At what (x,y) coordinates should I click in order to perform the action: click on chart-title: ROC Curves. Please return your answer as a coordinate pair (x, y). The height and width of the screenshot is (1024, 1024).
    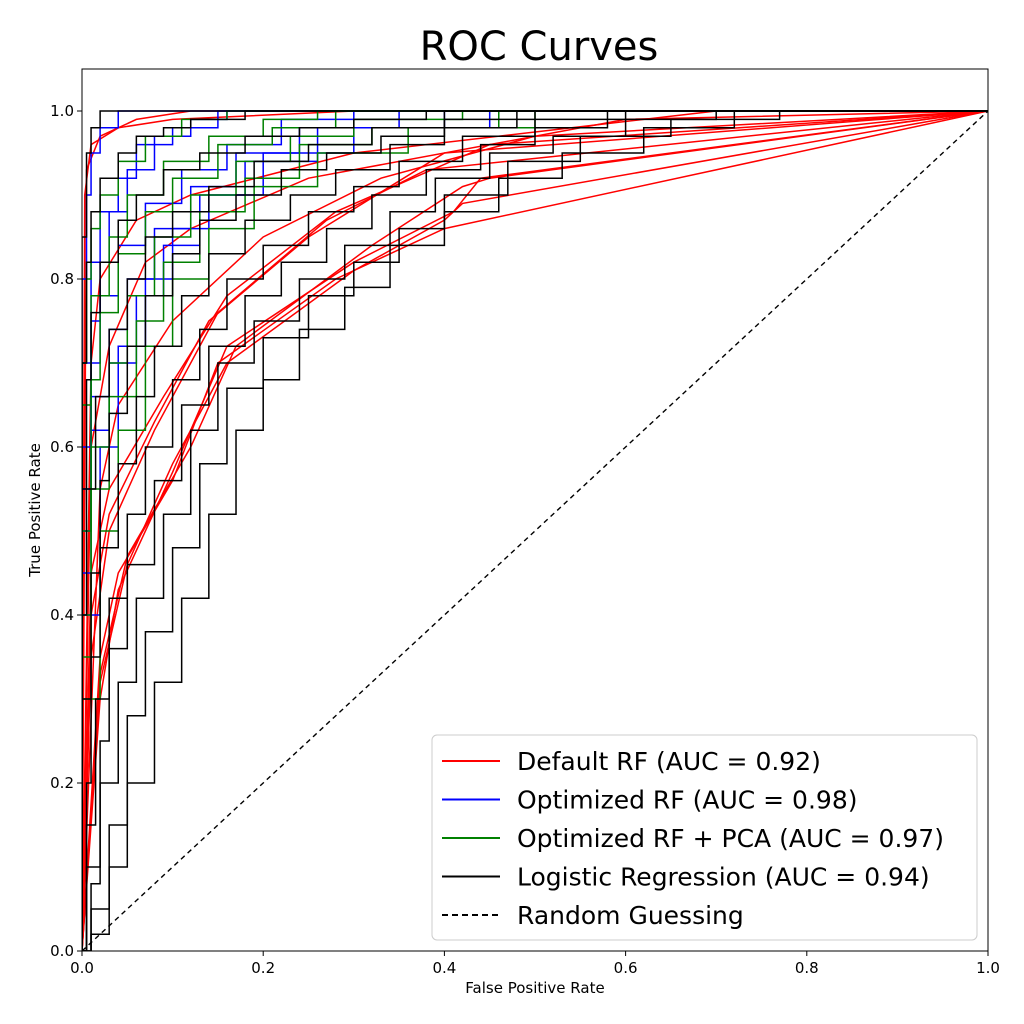
    Looking at the image, I should click on (539, 47).